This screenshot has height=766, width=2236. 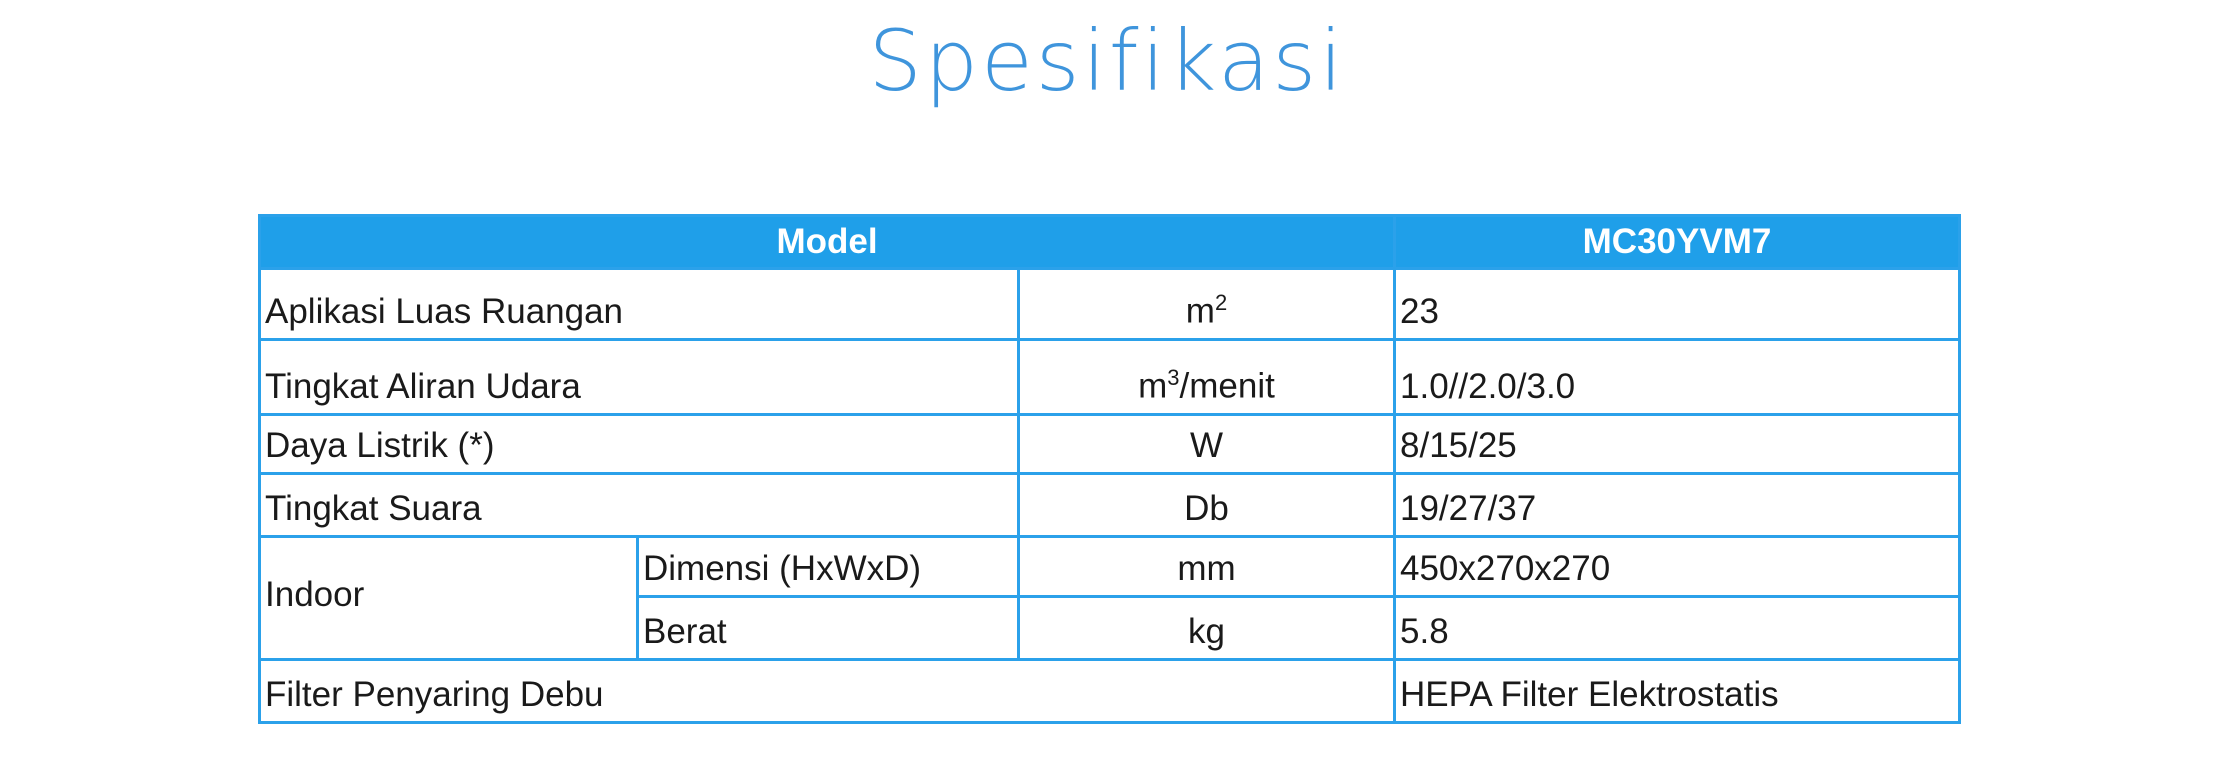 What do you see at coordinates (827, 242) in the screenshot?
I see `model-header: Model` at bounding box center [827, 242].